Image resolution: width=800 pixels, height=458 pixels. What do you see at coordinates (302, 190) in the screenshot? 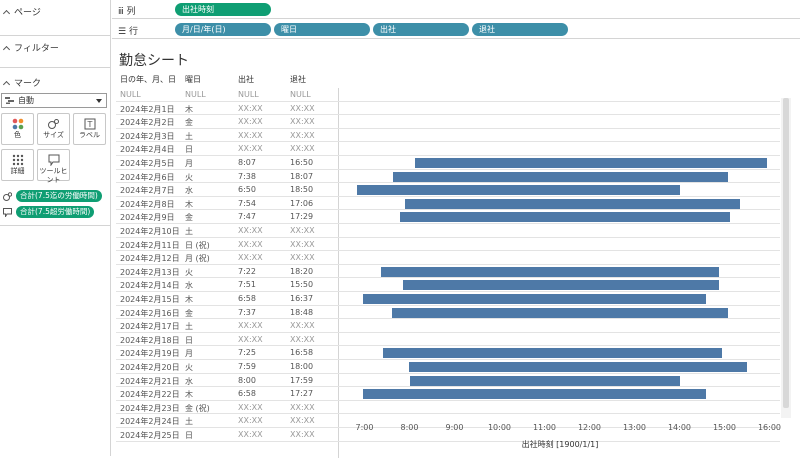
I see `out-cell: 18:50` at bounding box center [302, 190].